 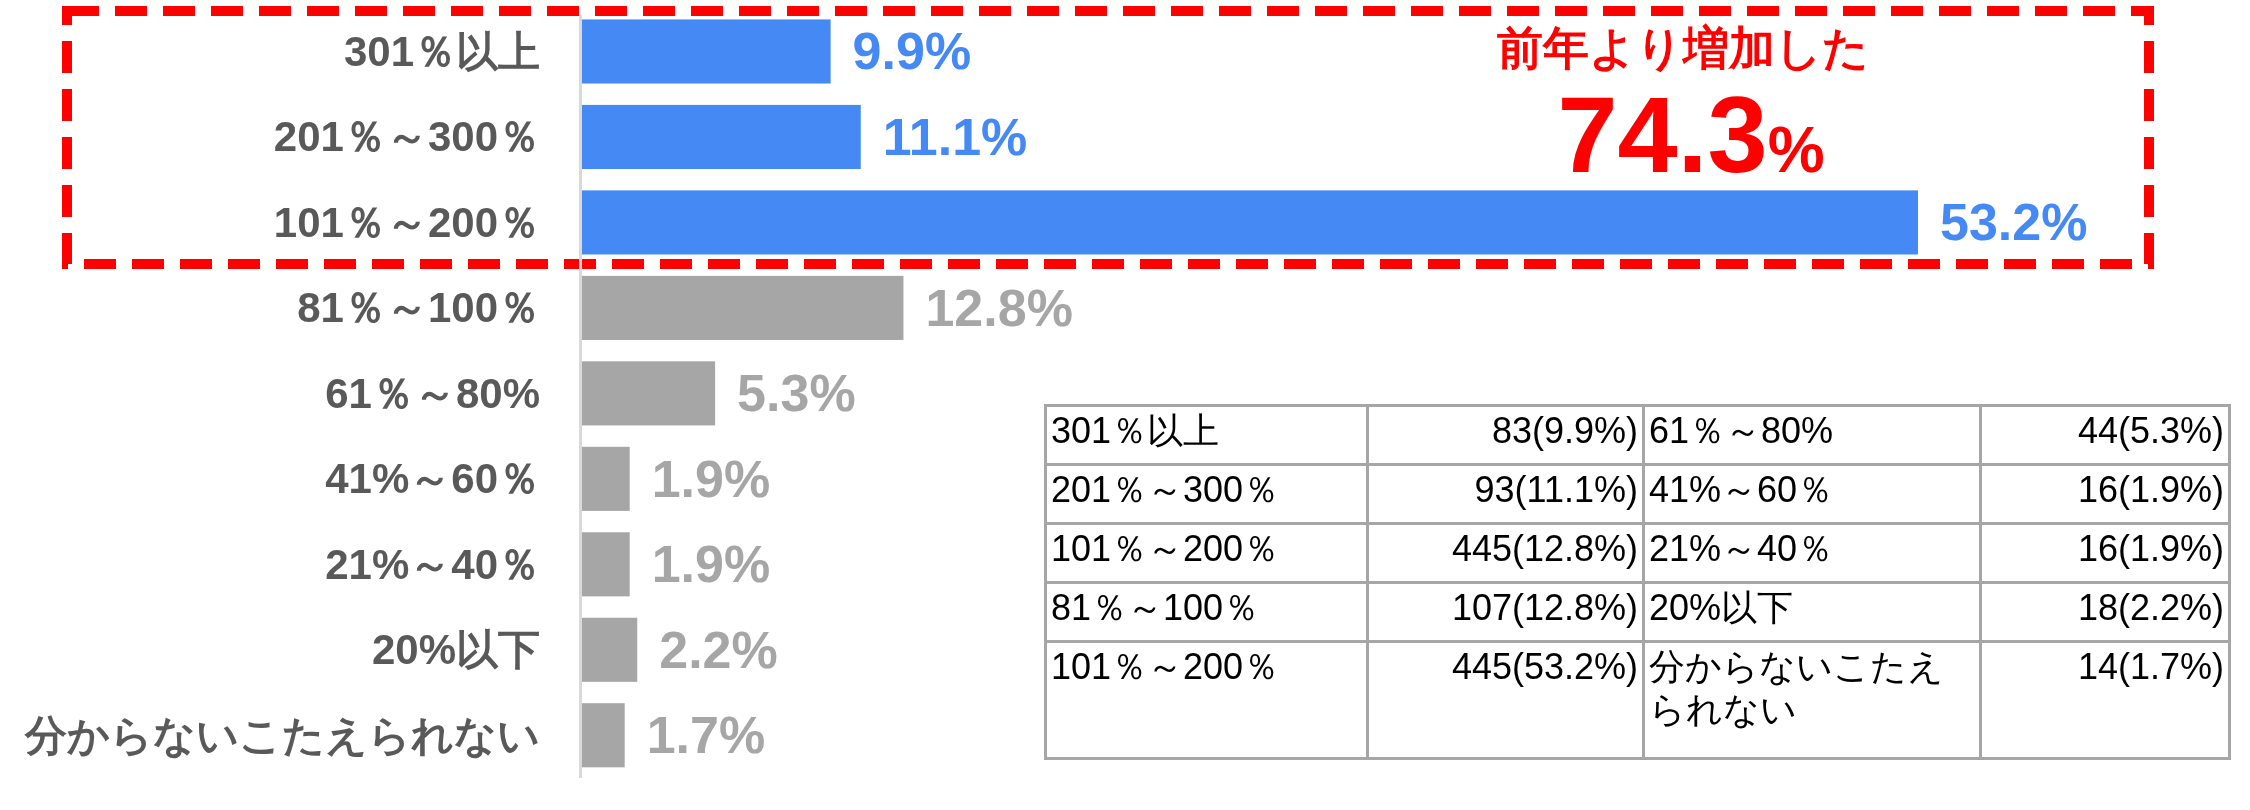 What do you see at coordinates (718, 649) in the screenshot?
I see `data-label: 2.2%` at bounding box center [718, 649].